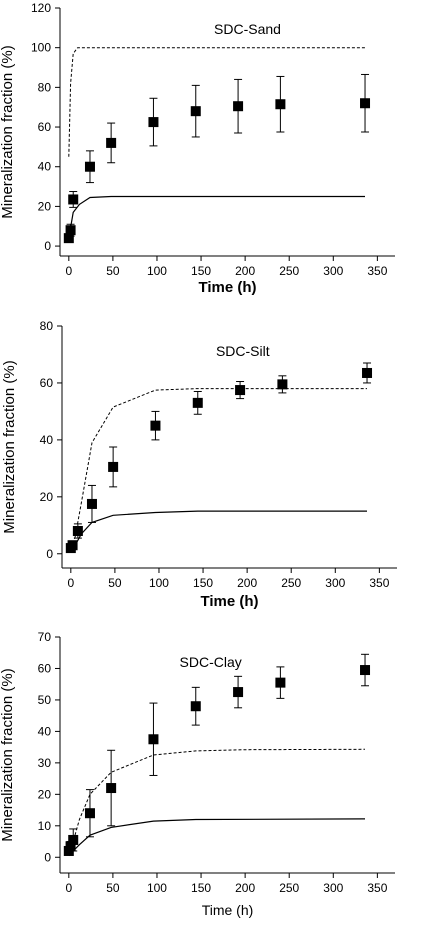  Describe the element at coordinates (41, 48) in the screenshot. I see `y-tick-label: 100` at that location.